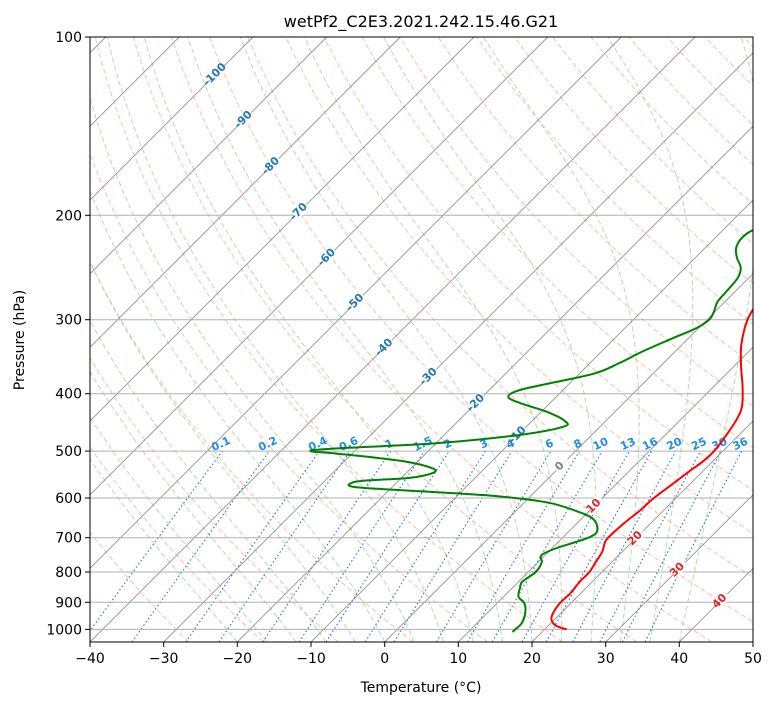 The image size is (775, 708). What do you see at coordinates (741, 444) in the screenshot?
I see `mixing-ratio-label: 36` at bounding box center [741, 444].